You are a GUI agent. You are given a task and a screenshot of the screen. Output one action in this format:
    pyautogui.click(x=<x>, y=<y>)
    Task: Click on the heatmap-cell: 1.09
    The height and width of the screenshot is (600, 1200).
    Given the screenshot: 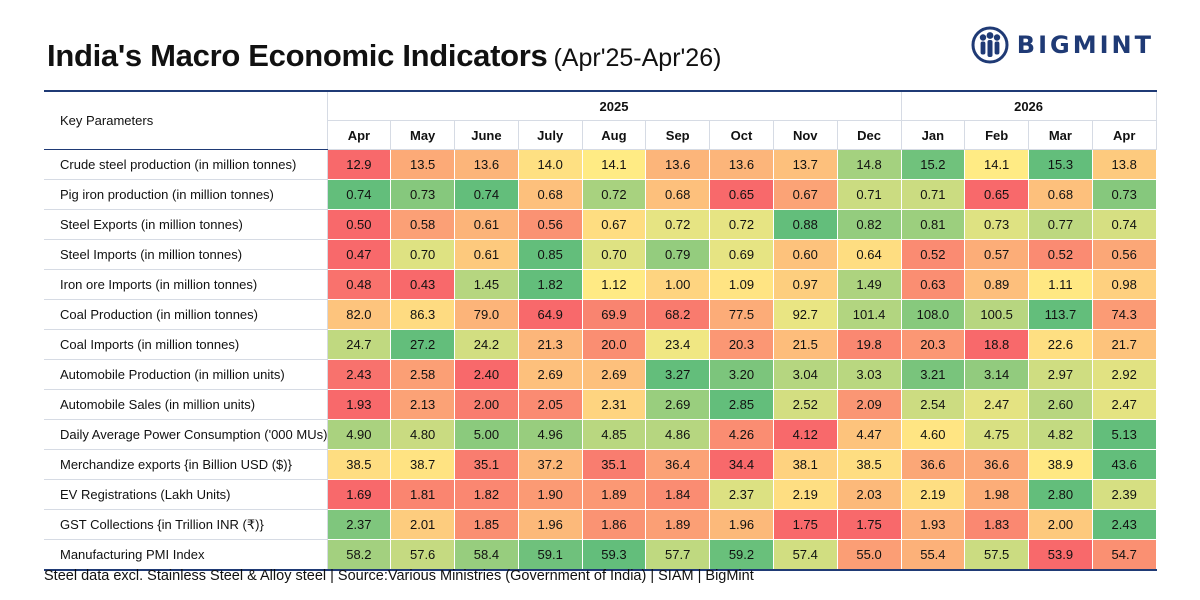 What is the action you would take?
    pyautogui.click(x=741, y=284)
    